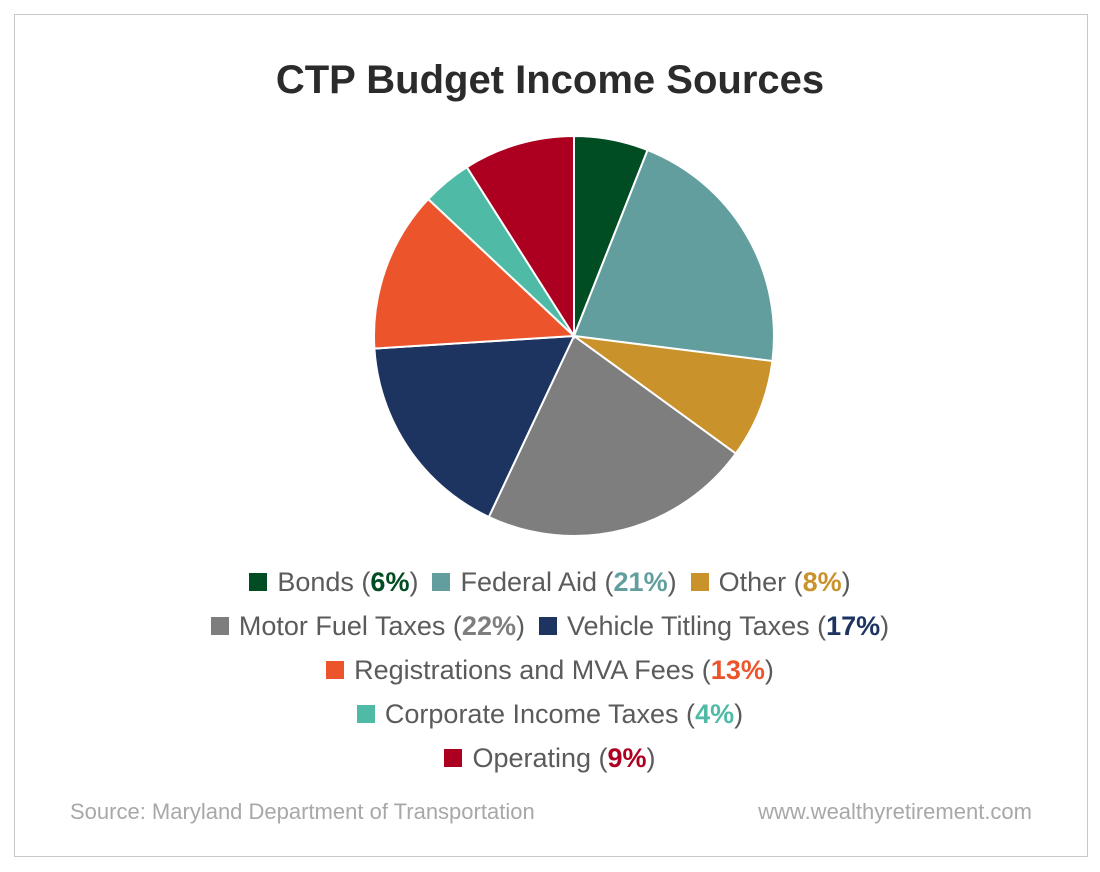 The height and width of the screenshot is (872, 1100). I want to click on legend-row: Bonds (6%) Federal Aid (21%) Other (8%), so click(550, 582).